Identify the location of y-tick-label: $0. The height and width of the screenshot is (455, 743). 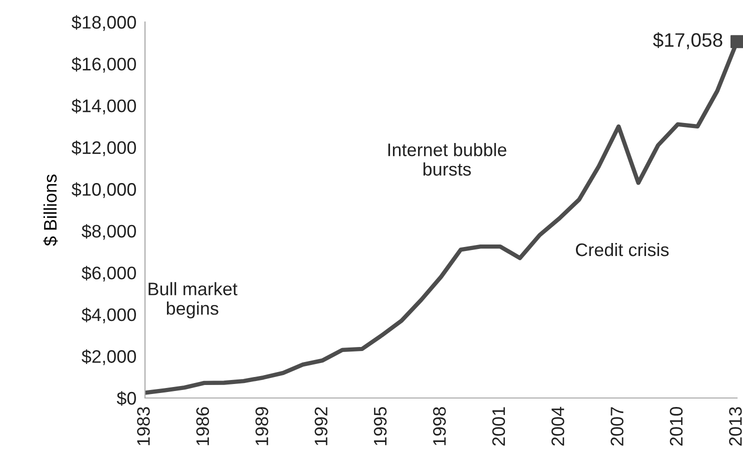
(126, 398).